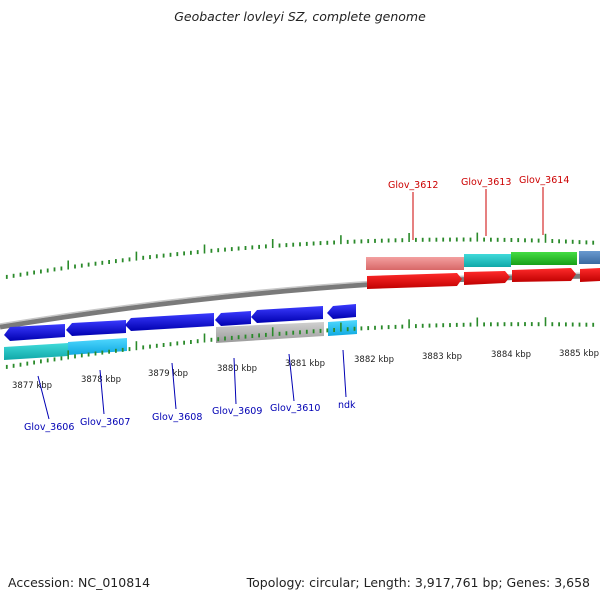 Image resolution: width=600 pixels, height=600 pixels. What do you see at coordinates (177, 417) in the screenshot?
I see `gene-label-glov-3608: Glov_3608` at bounding box center [177, 417].